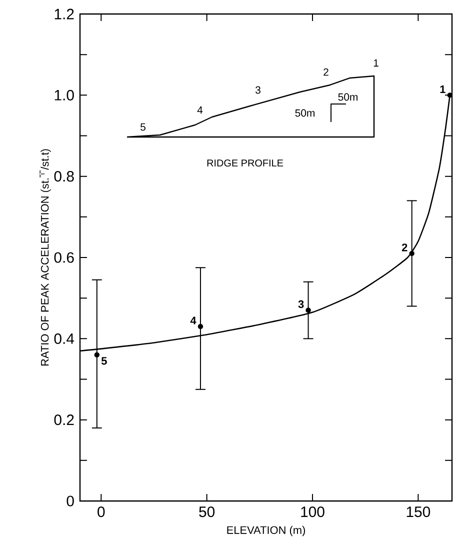  Describe the element at coordinates (64, 257) in the screenshot. I see `y-tick-label: 0.6` at that location.